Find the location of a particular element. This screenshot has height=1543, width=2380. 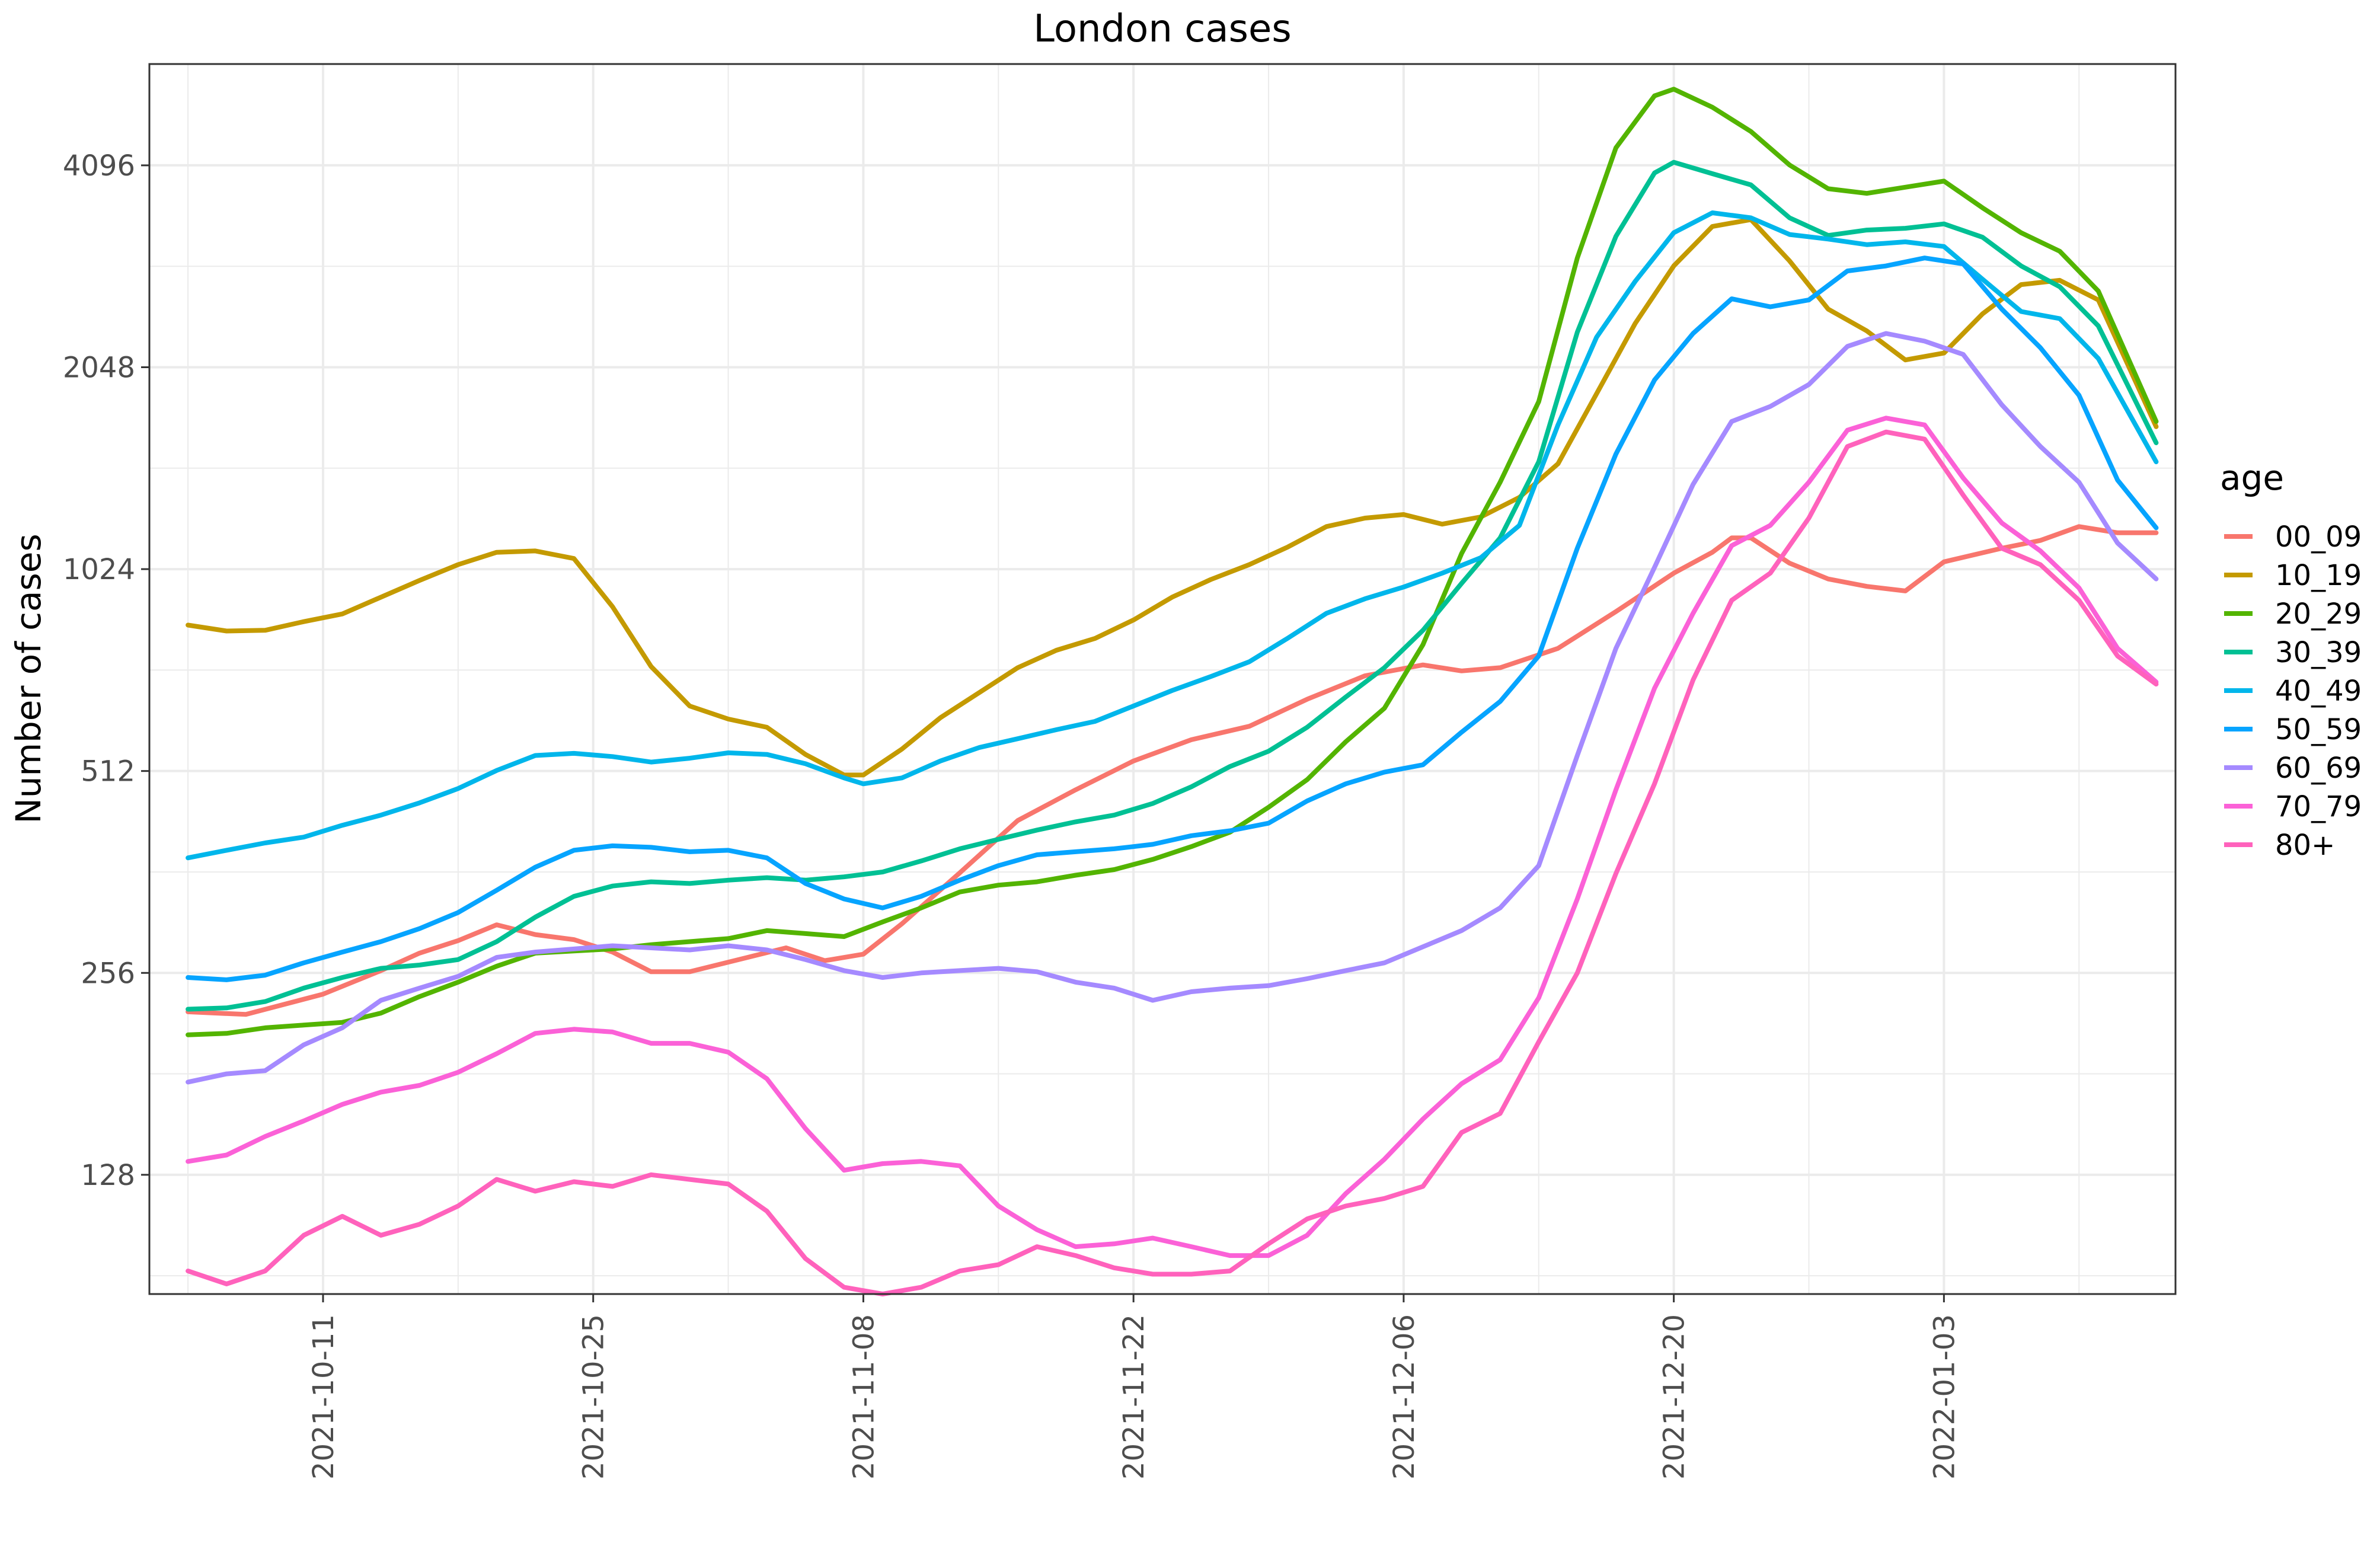

legend-label: 40_49 is located at coordinates (2319, 691).